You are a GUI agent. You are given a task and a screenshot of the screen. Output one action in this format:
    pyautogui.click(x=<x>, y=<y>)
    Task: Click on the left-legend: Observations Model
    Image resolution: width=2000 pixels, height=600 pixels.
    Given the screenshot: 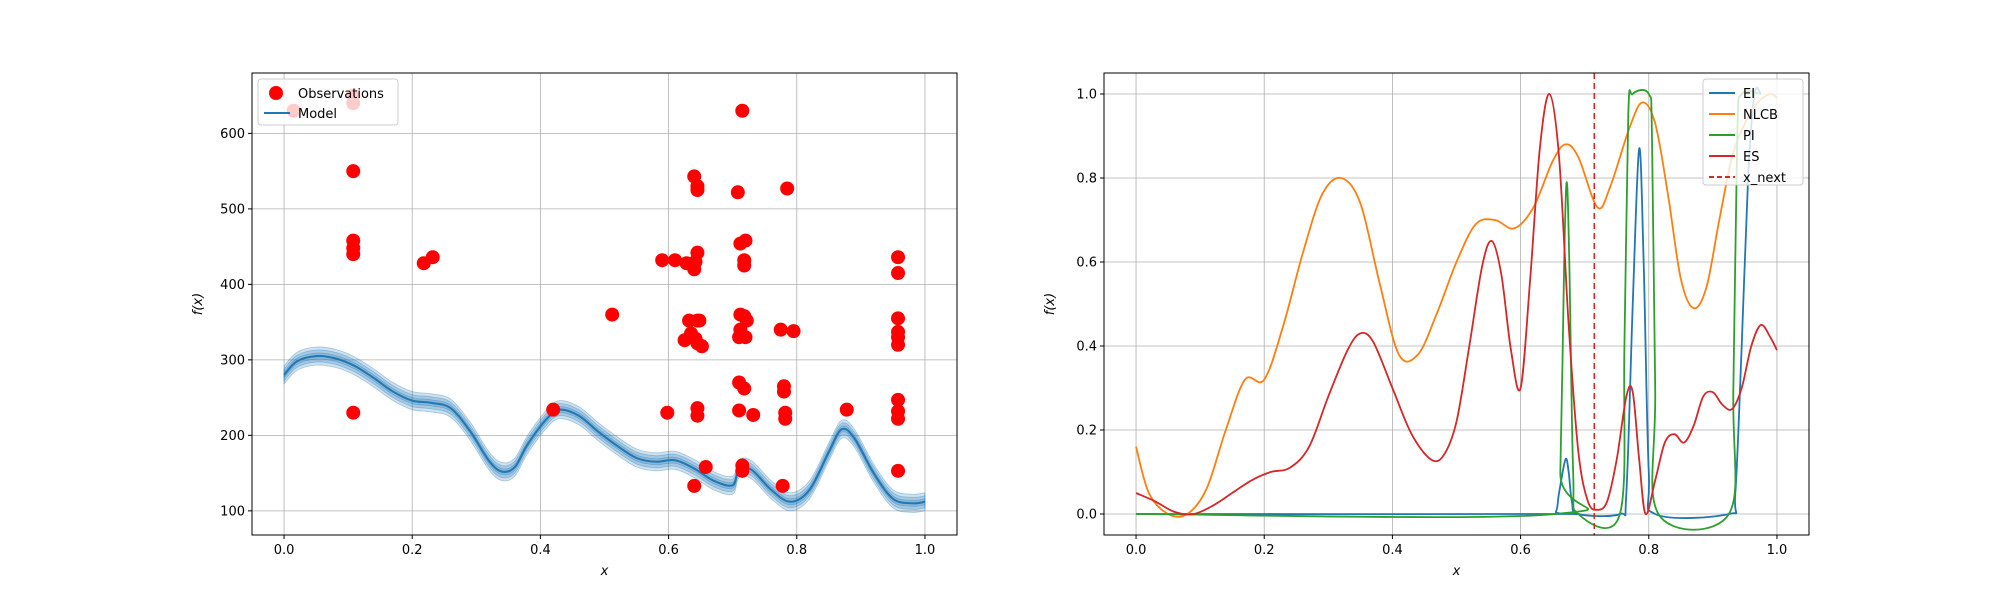 What is the action you would take?
    pyautogui.click(x=328, y=102)
    